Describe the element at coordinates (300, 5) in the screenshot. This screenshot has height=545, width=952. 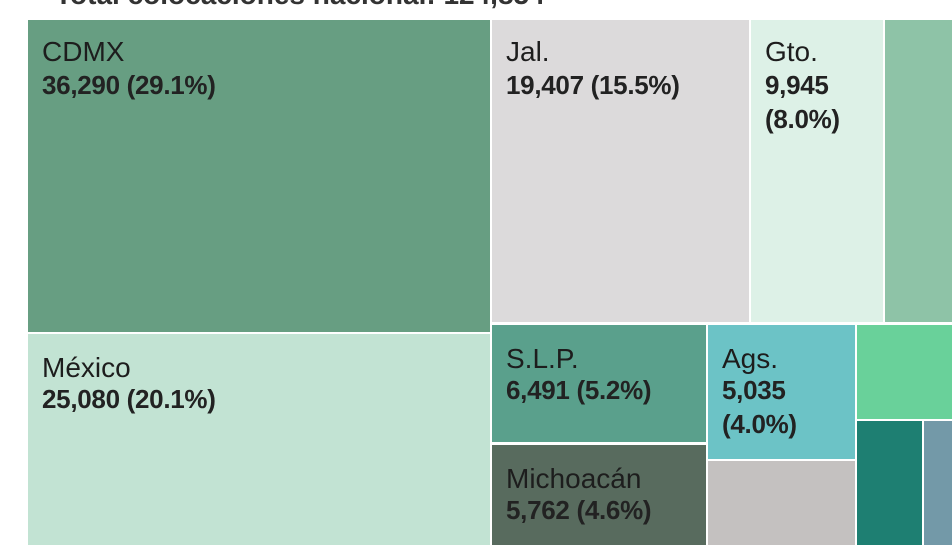
I see `chart-title: Total colocaciones nacional: 124,854` at that location.